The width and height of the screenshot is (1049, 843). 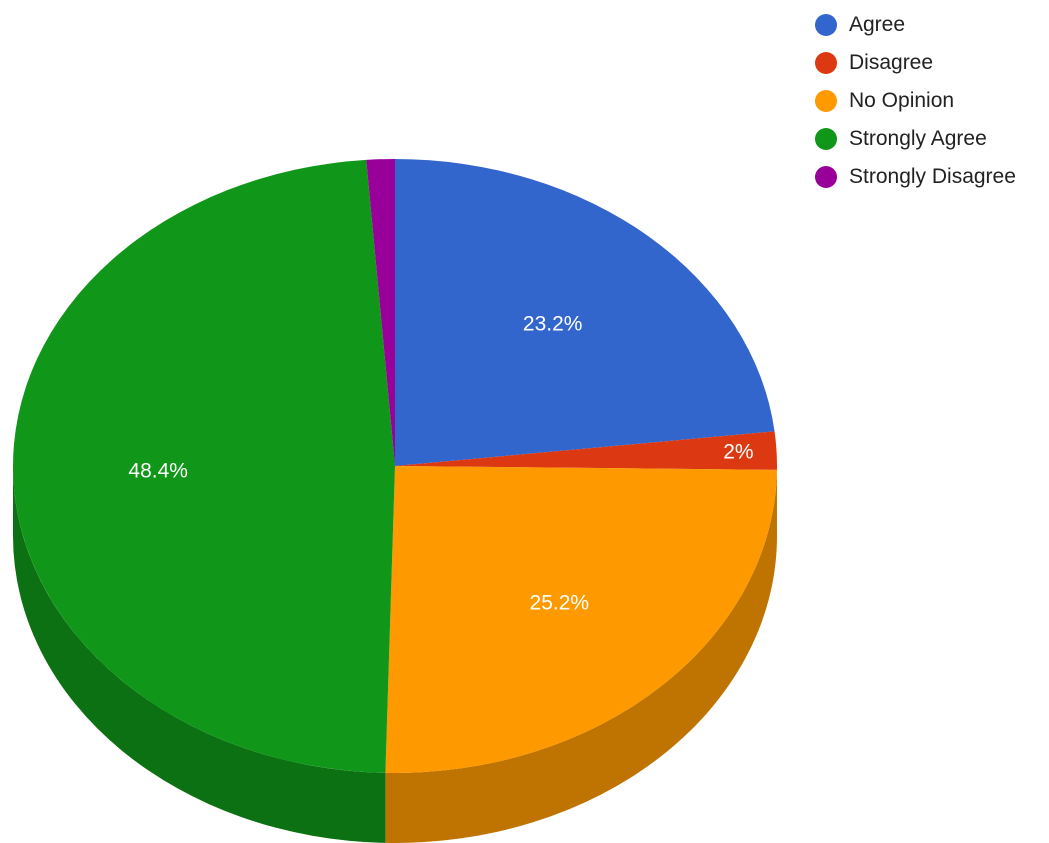 I want to click on legend-swatch-agree, so click(x=826, y=25).